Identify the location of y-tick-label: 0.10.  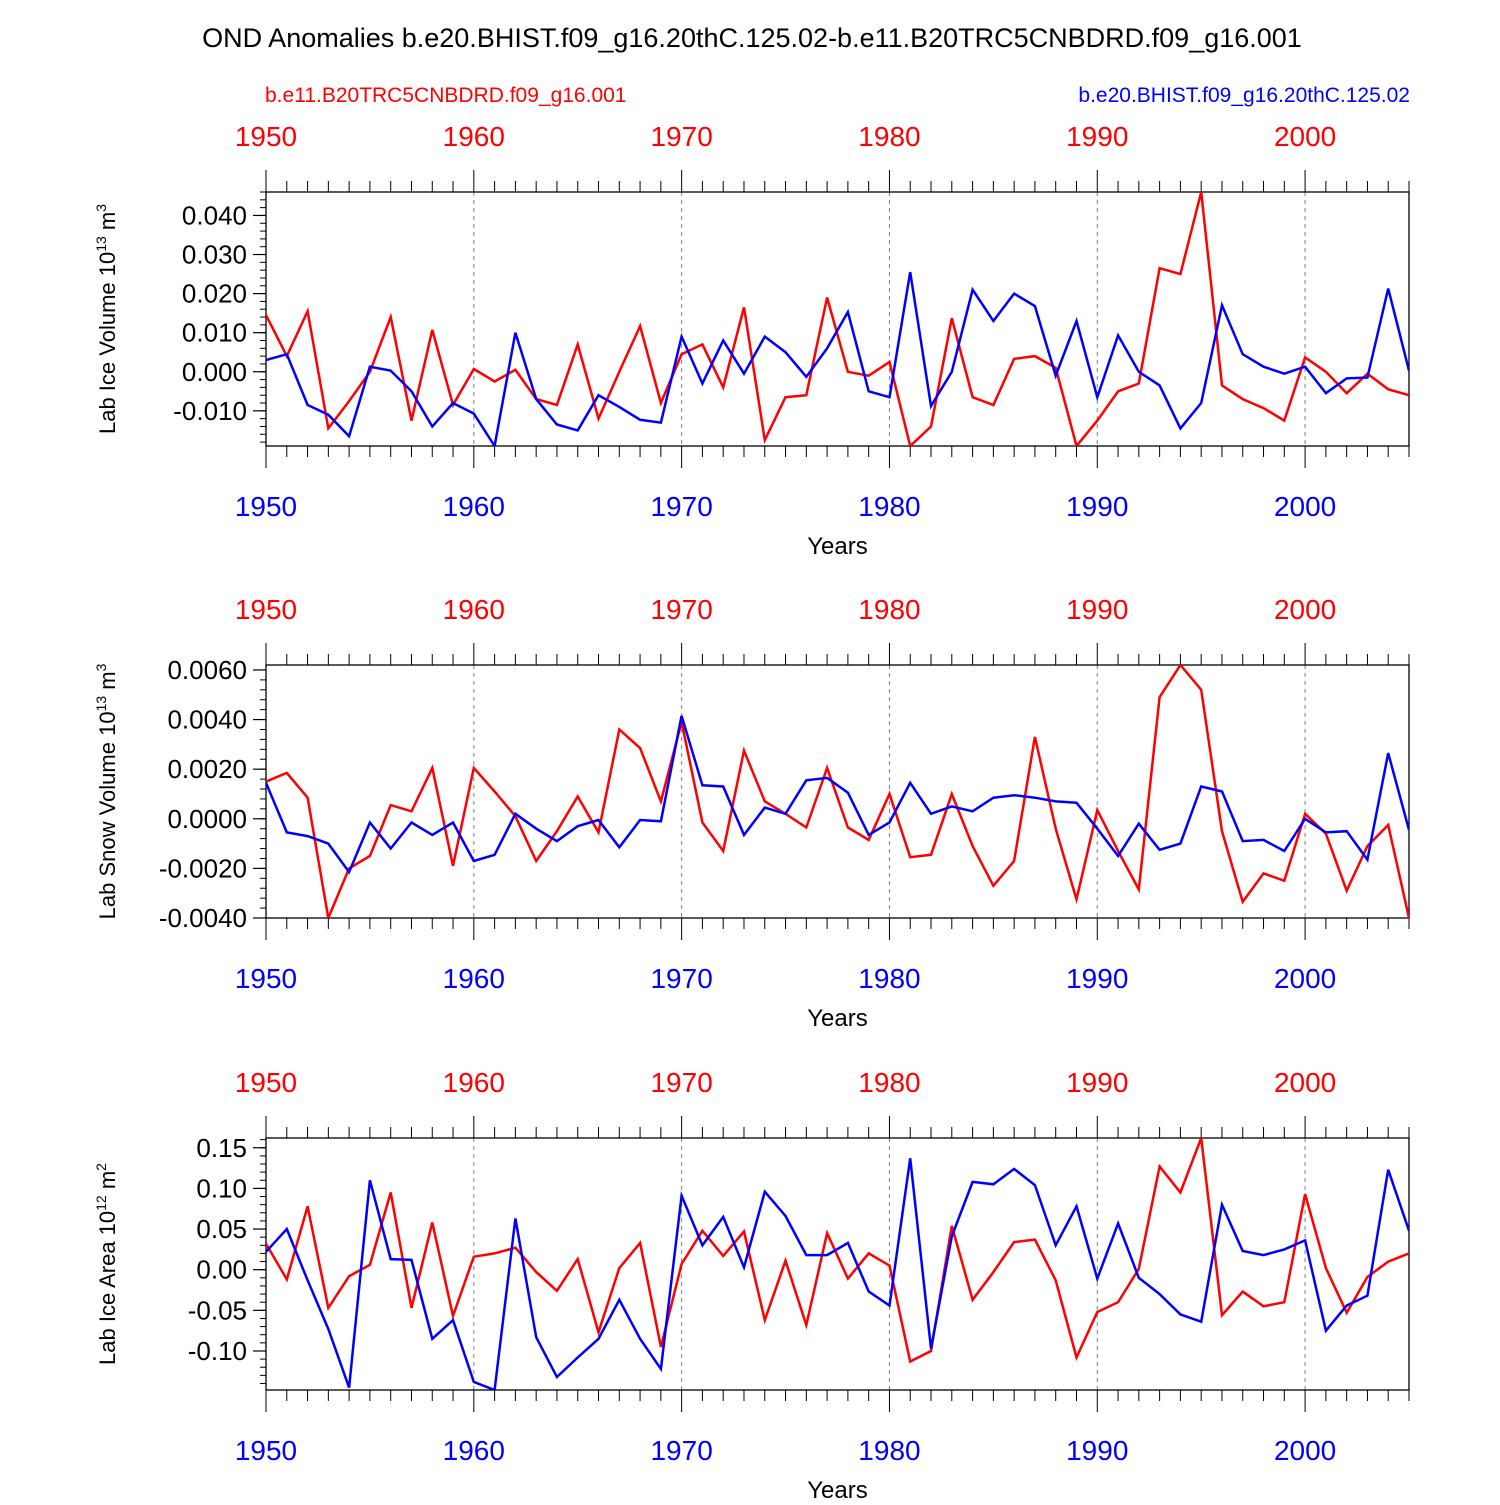
(221, 1188).